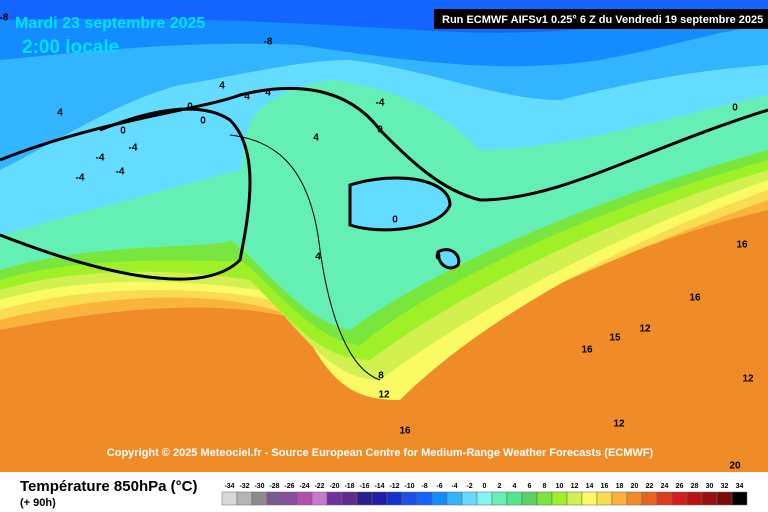 The height and width of the screenshot is (512, 768). What do you see at coordinates (364, 486) in the screenshot?
I see `legend-label: -16` at bounding box center [364, 486].